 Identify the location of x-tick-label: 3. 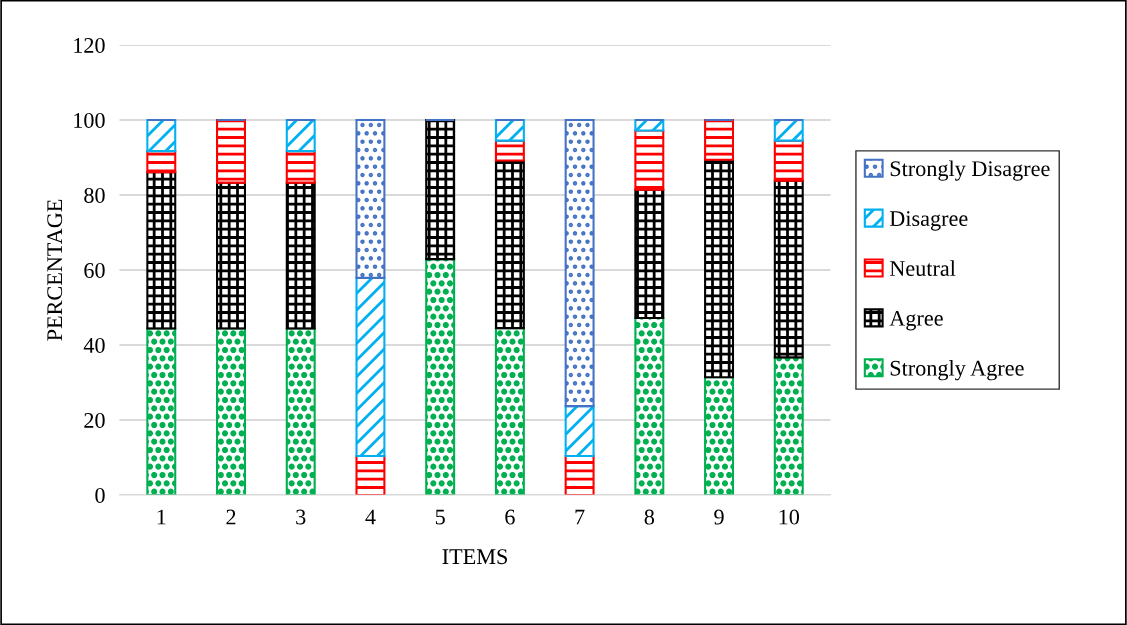
(301, 517).